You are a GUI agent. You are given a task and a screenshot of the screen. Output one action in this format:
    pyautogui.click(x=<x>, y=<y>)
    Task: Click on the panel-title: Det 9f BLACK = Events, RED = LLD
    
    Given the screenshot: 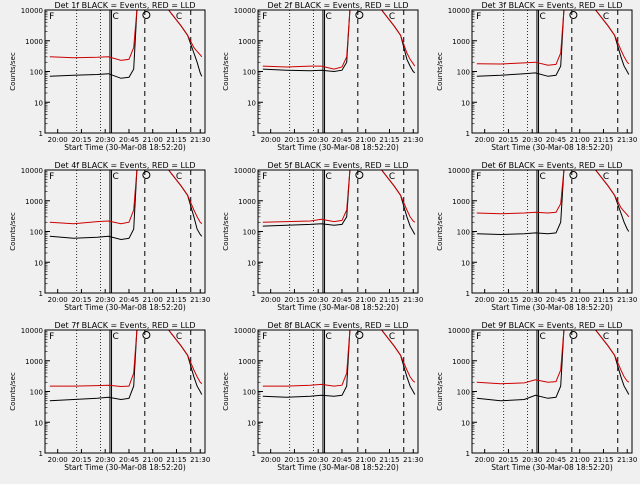 What is the action you would take?
    pyautogui.click(x=551, y=325)
    